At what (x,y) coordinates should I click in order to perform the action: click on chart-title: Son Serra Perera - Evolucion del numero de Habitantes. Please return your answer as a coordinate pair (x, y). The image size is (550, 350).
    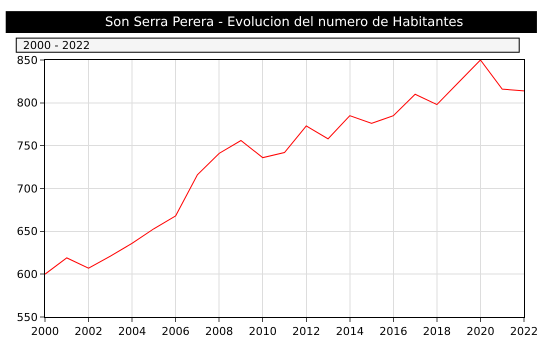
    Looking at the image, I should click on (284, 22).